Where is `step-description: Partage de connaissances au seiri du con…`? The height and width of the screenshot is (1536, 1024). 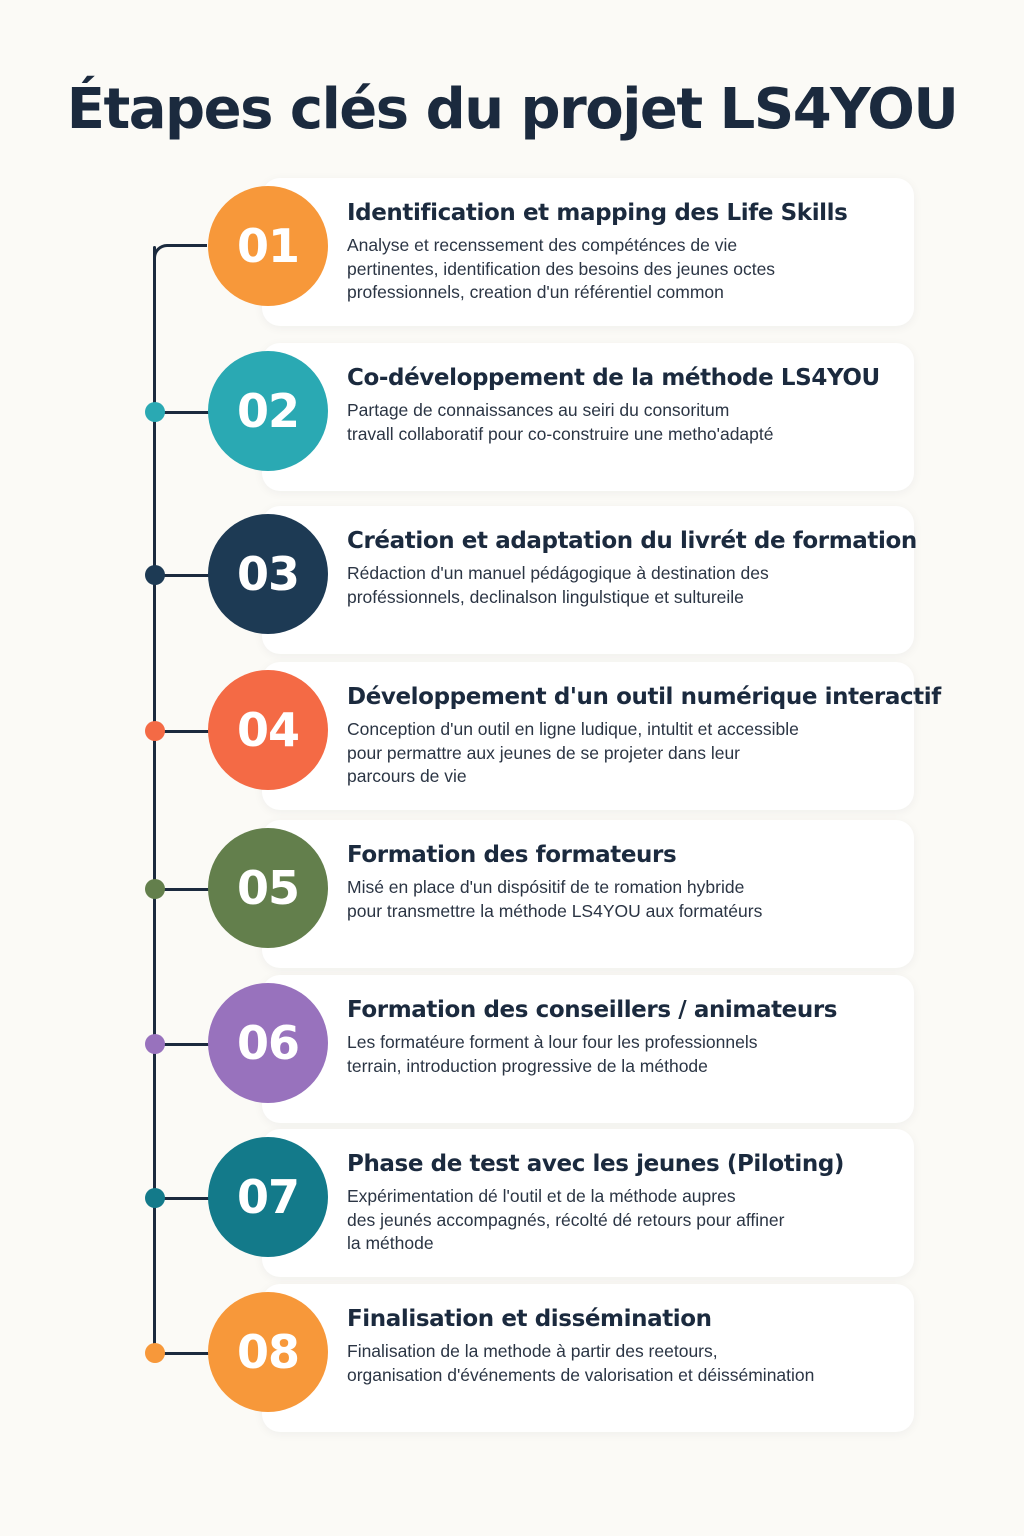 step-description: Partage de connaissances au seiri du con… is located at coordinates (627, 422).